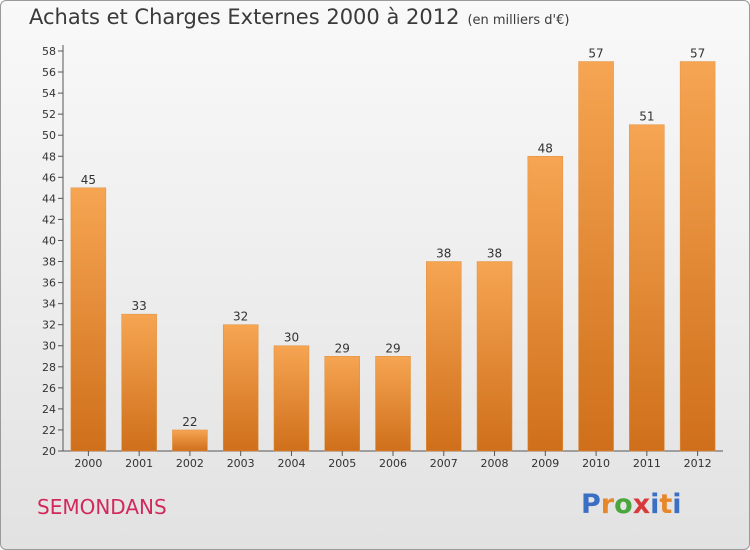  Describe the element at coordinates (641, 504) in the screenshot. I see `logo-letter: x` at that location.